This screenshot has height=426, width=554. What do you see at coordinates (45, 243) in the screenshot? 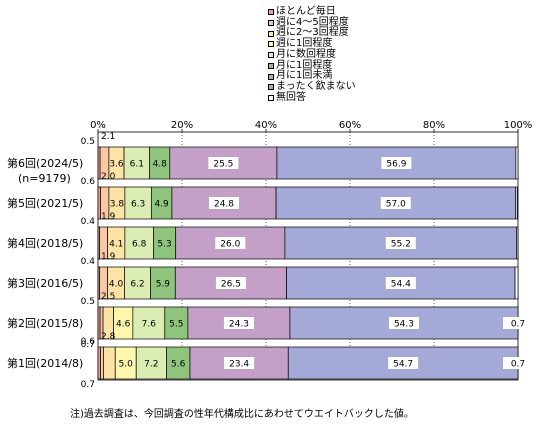
I see `category-label: 第4回(2018/5)` at bounding box center [45, 243].